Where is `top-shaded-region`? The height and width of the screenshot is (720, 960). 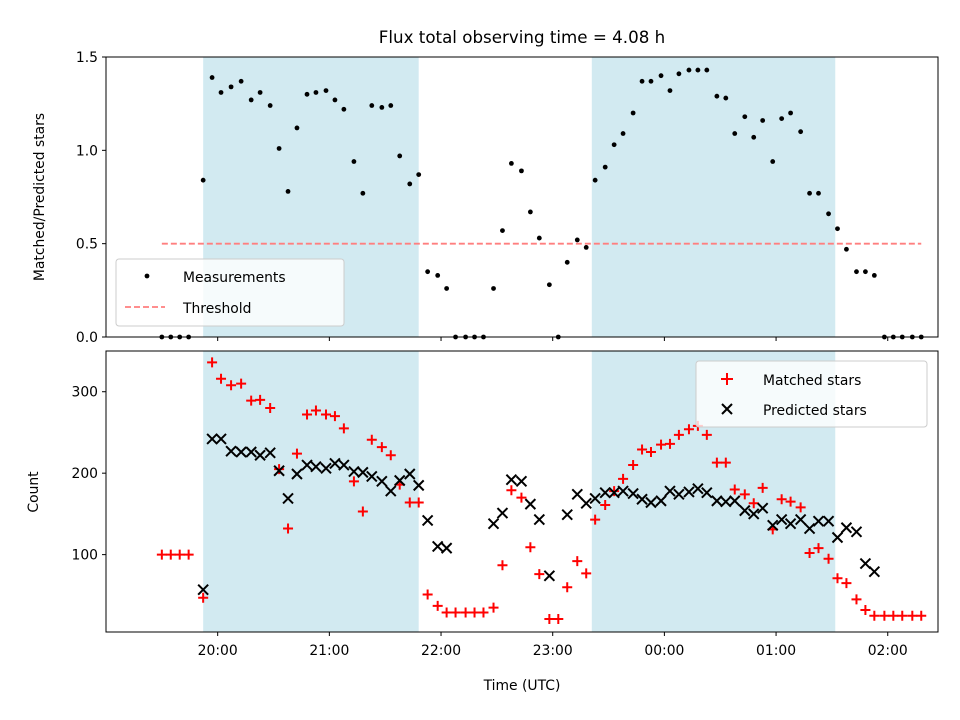 top-shaded-region is located at coordinates (713, 197).